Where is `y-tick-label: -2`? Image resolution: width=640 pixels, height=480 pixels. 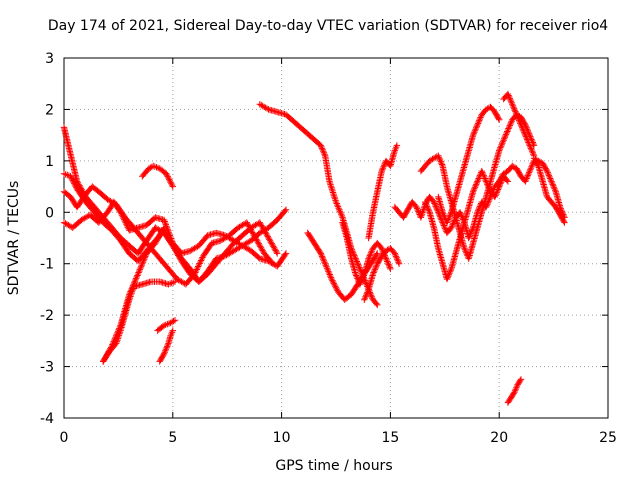
y-tick-label: -2 is located at coordinates (47, 316).